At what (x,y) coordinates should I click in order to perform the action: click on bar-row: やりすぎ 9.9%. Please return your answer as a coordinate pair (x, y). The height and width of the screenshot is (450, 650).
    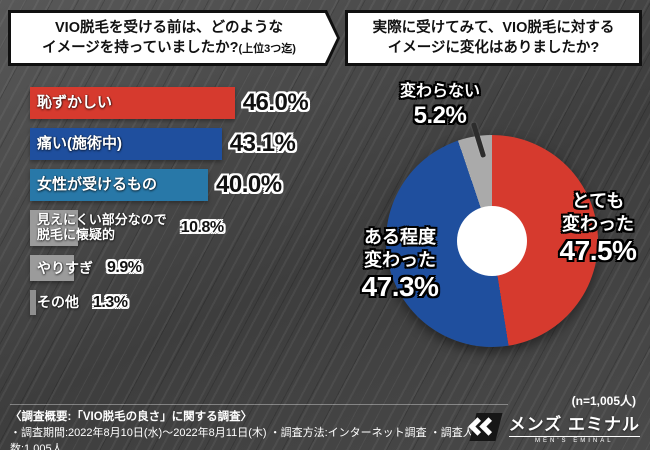
    Looking at the image, I should click on (187, 268).